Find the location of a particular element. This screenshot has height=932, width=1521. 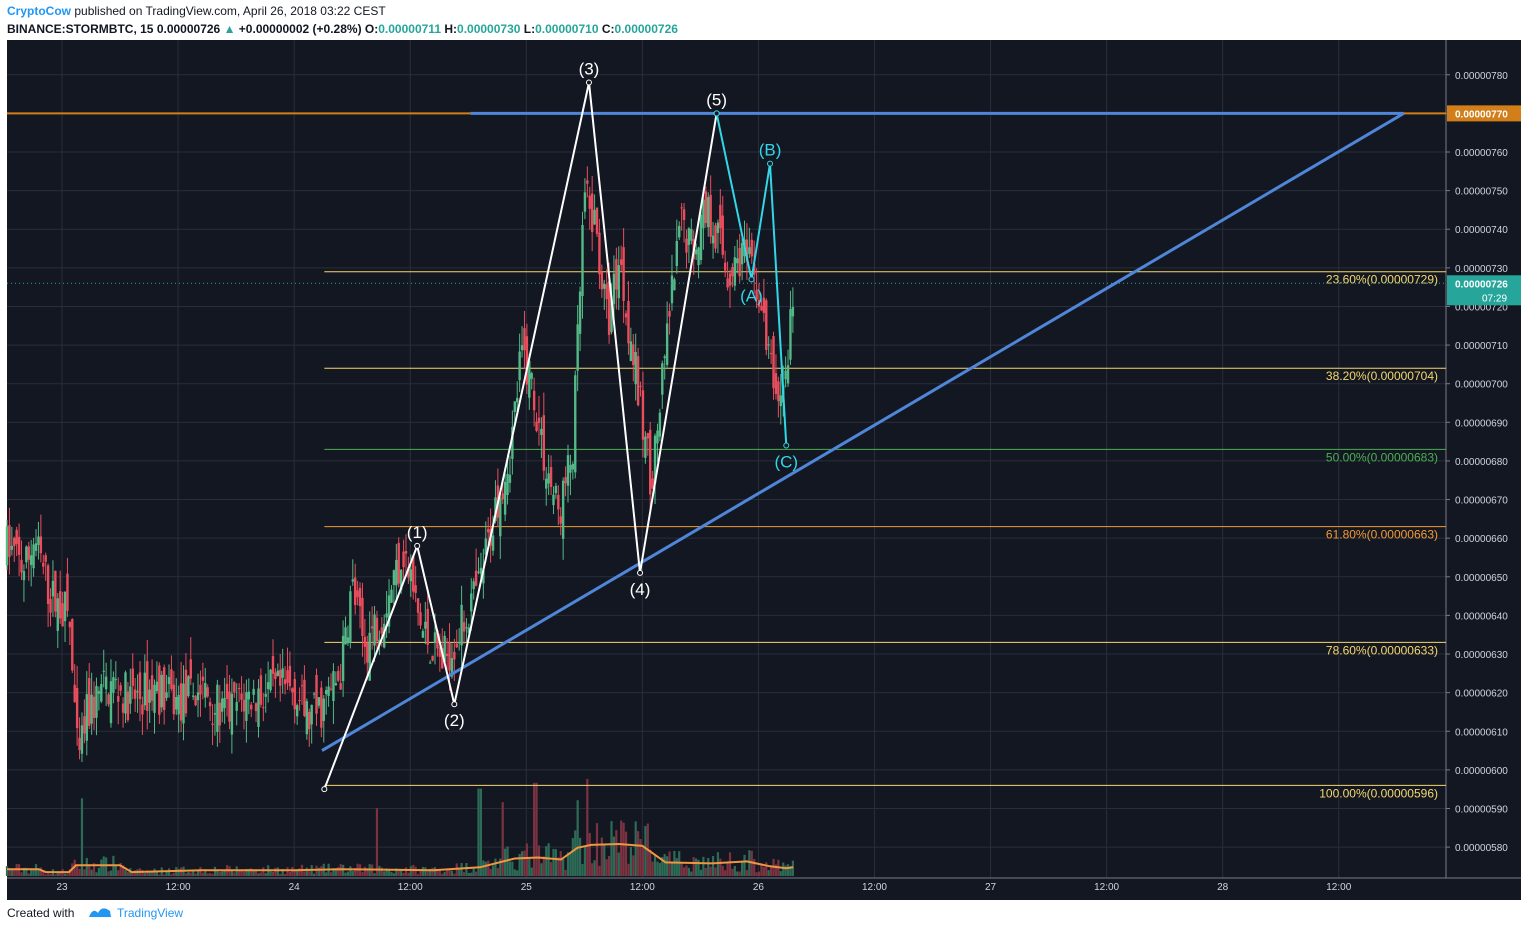

time-axis-background is located at coordinates (764, 889).